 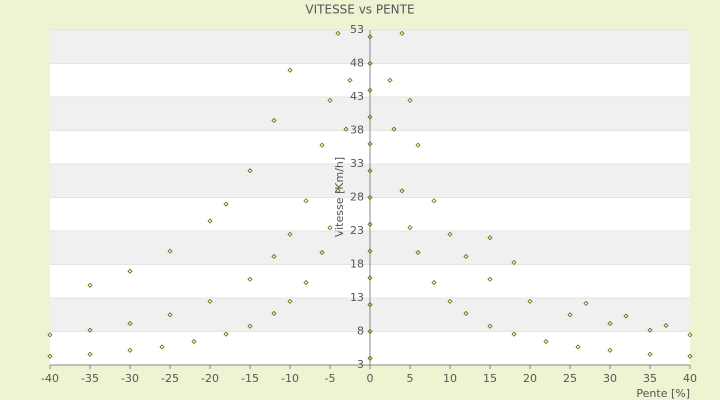 I want to click on x-tick-label: -15, so click(x=250, y=378).